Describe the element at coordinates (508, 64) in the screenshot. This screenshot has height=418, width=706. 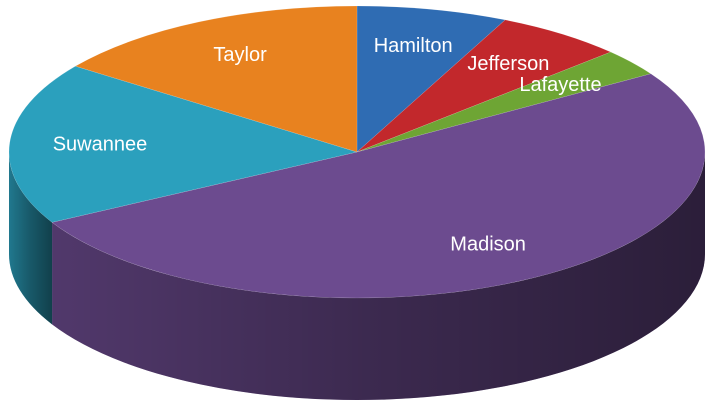
I see `slice-label: Jefferson` at that location.